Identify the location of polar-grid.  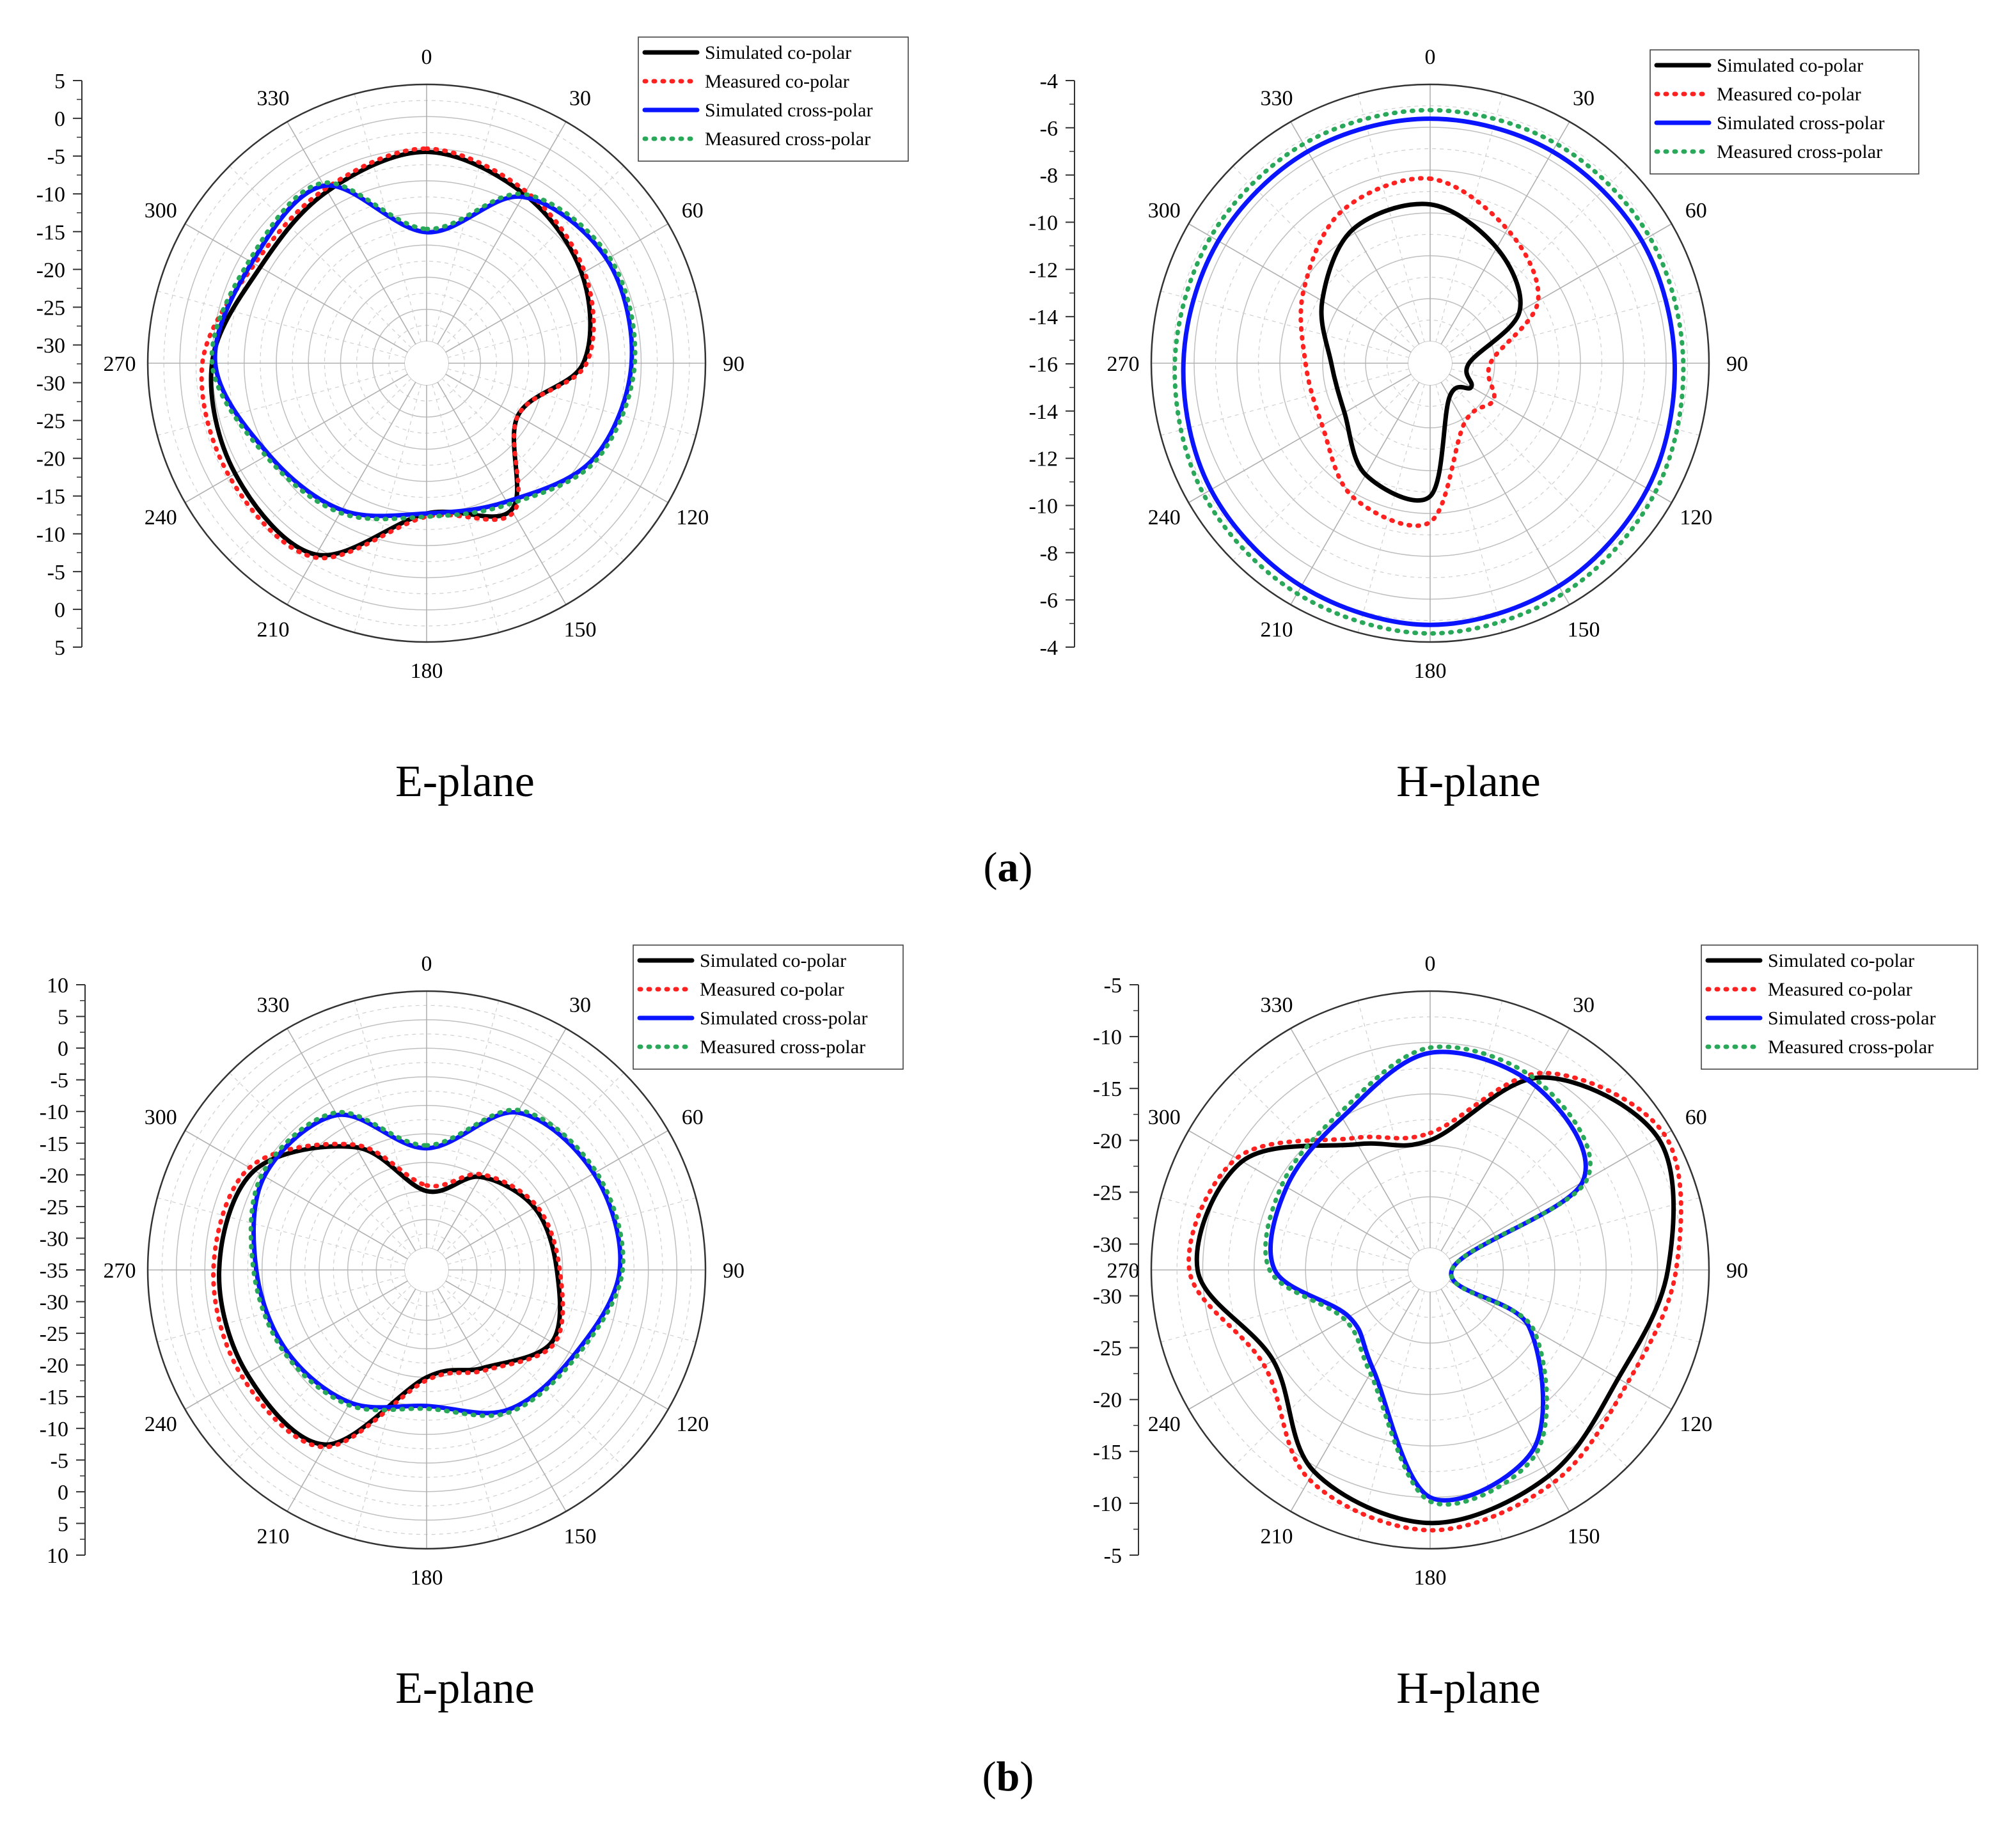
(1430, 1269).